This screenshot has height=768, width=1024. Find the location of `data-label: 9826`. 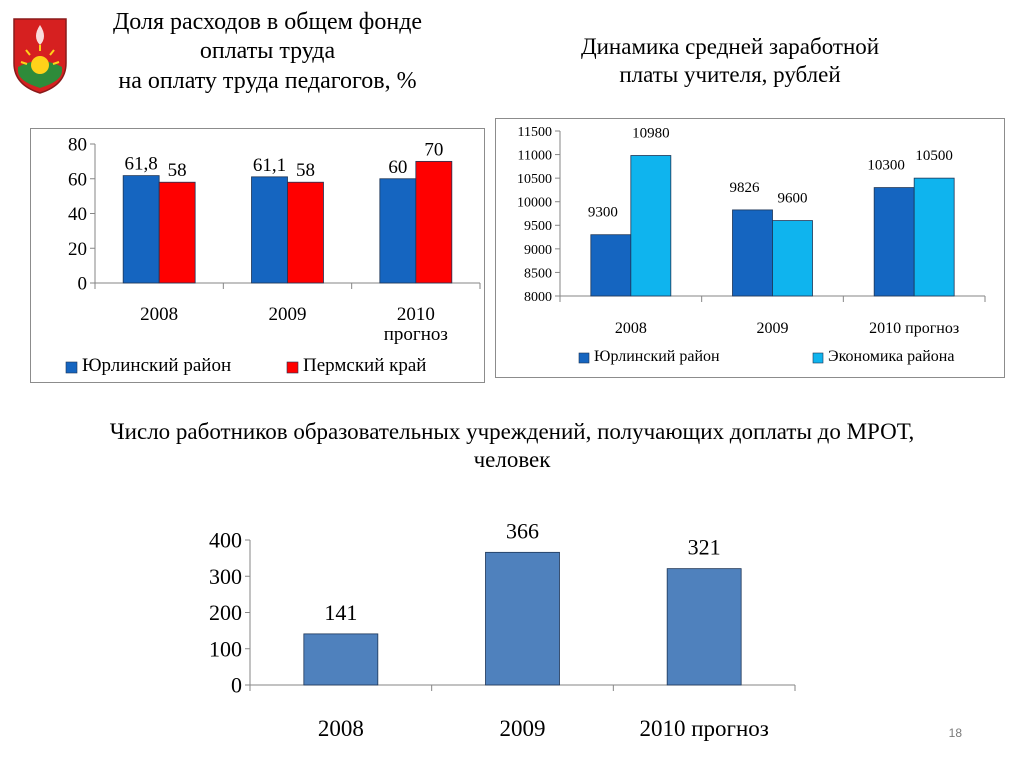

data-label: 9826 is located at coordinates (745, 188).